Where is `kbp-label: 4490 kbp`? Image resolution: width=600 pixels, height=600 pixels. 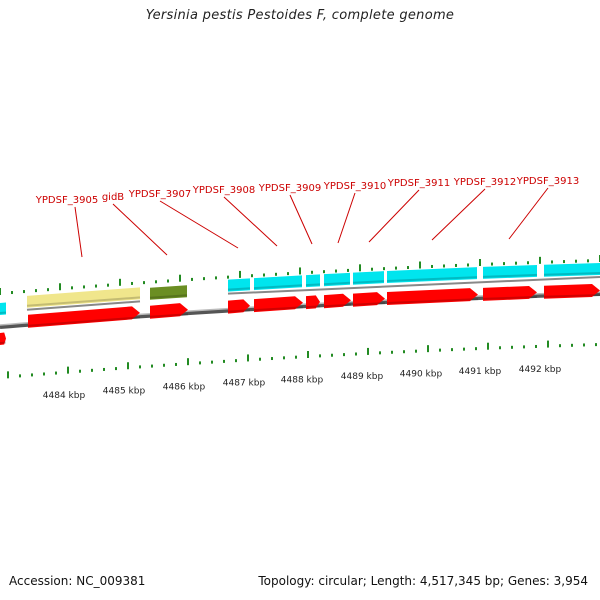 kbp-label: 4490 kbp is located at coordinates (421, 375).